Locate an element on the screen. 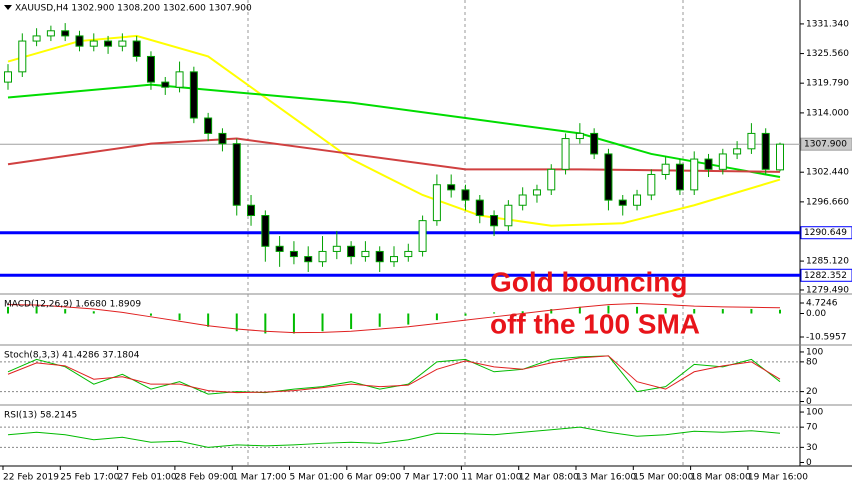 This screenshot has width=852, height=485. y-tick-label: 1325.560 is located at coordinates (827, 54).